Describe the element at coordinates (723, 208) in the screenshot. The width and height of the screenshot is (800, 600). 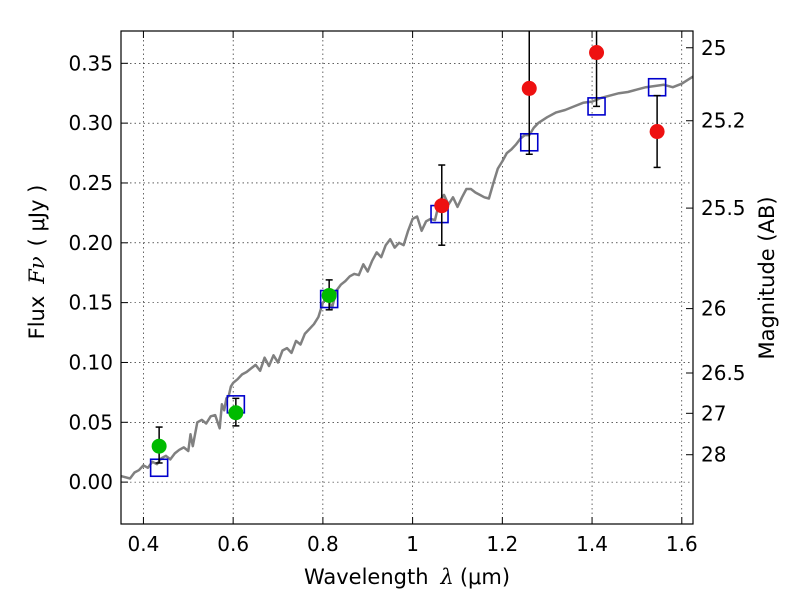
I see `y2-tick-label: 25.5` at that location.